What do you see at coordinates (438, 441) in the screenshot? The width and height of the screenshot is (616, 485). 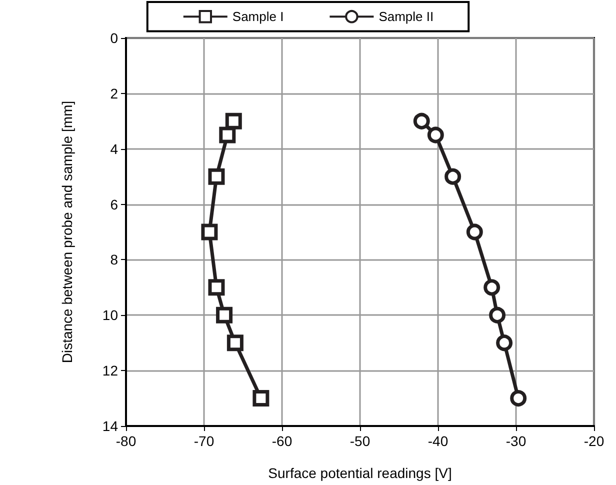 I see `x-tick-label: -40` at bounding box center [438, 441].